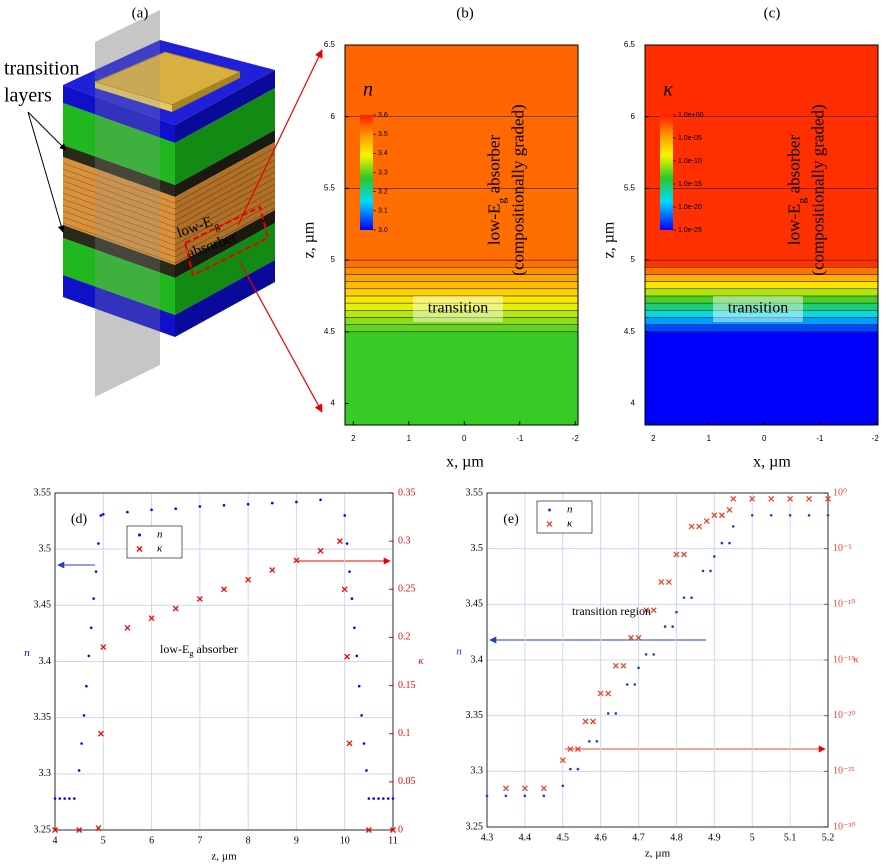 This screenshot has height=865, width=882. What do you see at coordinates (421, 661) in the screenshot?
I see `y2-axis-label: κ` at bounding box center [421, 661].